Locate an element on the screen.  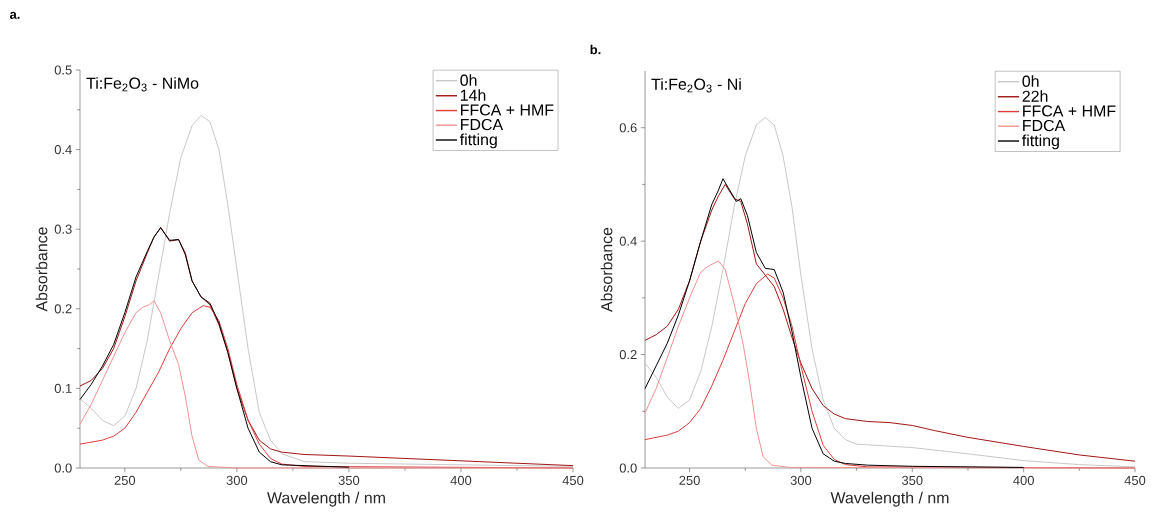
annotation: Ti:Fe$_{2}$O$_{3}$ - Ni is located at coordinates (696, 85).